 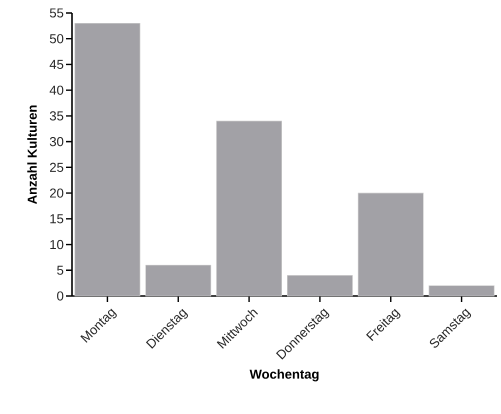 What do you see at coordinates (57, 167) in the screenshot?
I see `y-tick-label: 25` at bounding box center [57, 167].